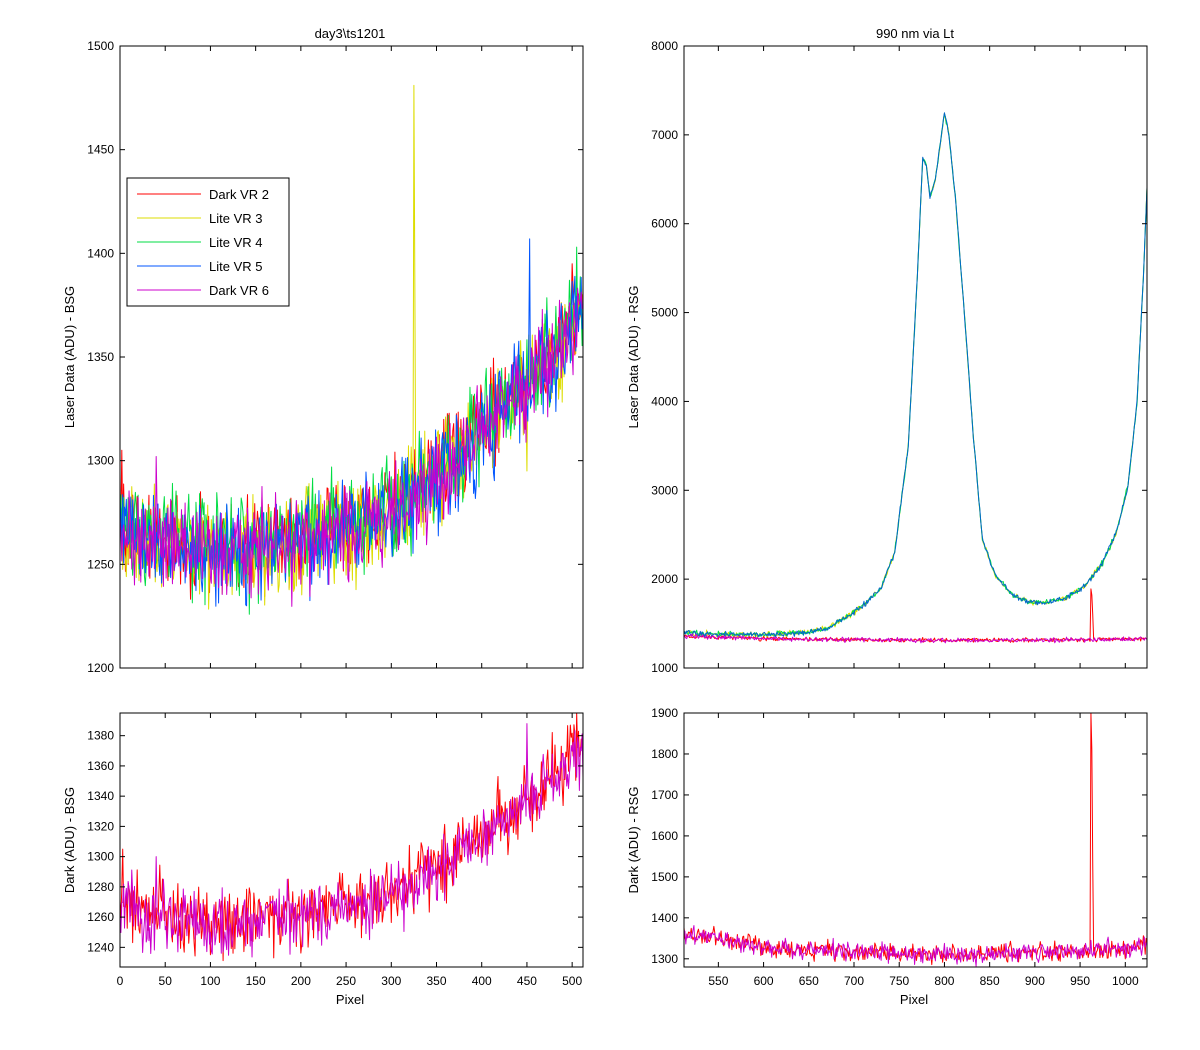 This screenshot has width=1200, height=1050. I want to click on x-tick-label: 150, so click(256, 981).